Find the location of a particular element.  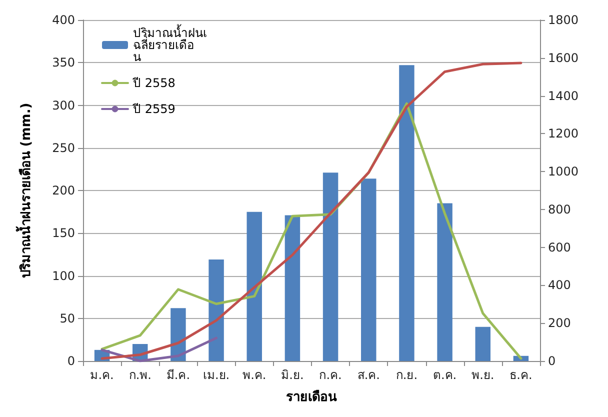

x-tick-label: ก.ค. is located at coordinates (330, 375).